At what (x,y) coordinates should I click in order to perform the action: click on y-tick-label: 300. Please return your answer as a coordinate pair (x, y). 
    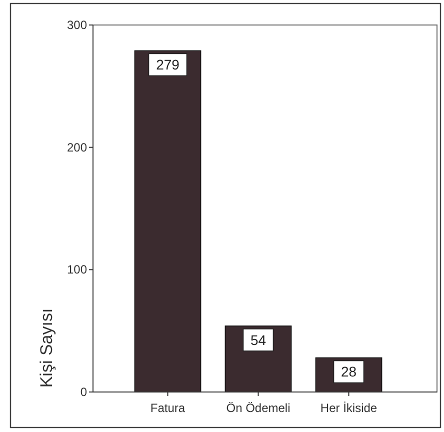
    Looking at the image, I should click on (77, 25).